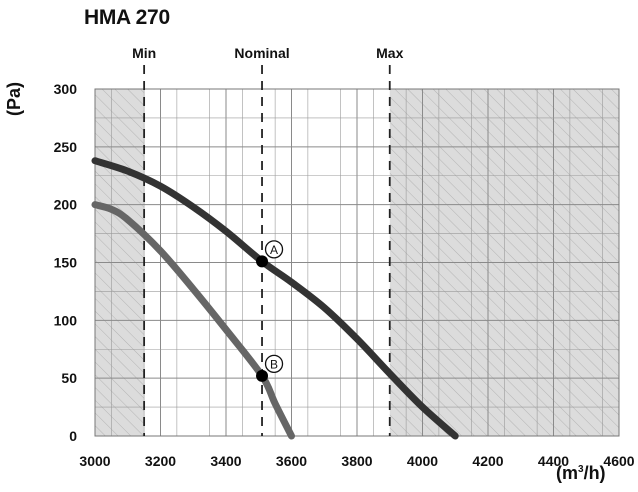  I want to click on x-tick-label: 4400, so click(553, 461).